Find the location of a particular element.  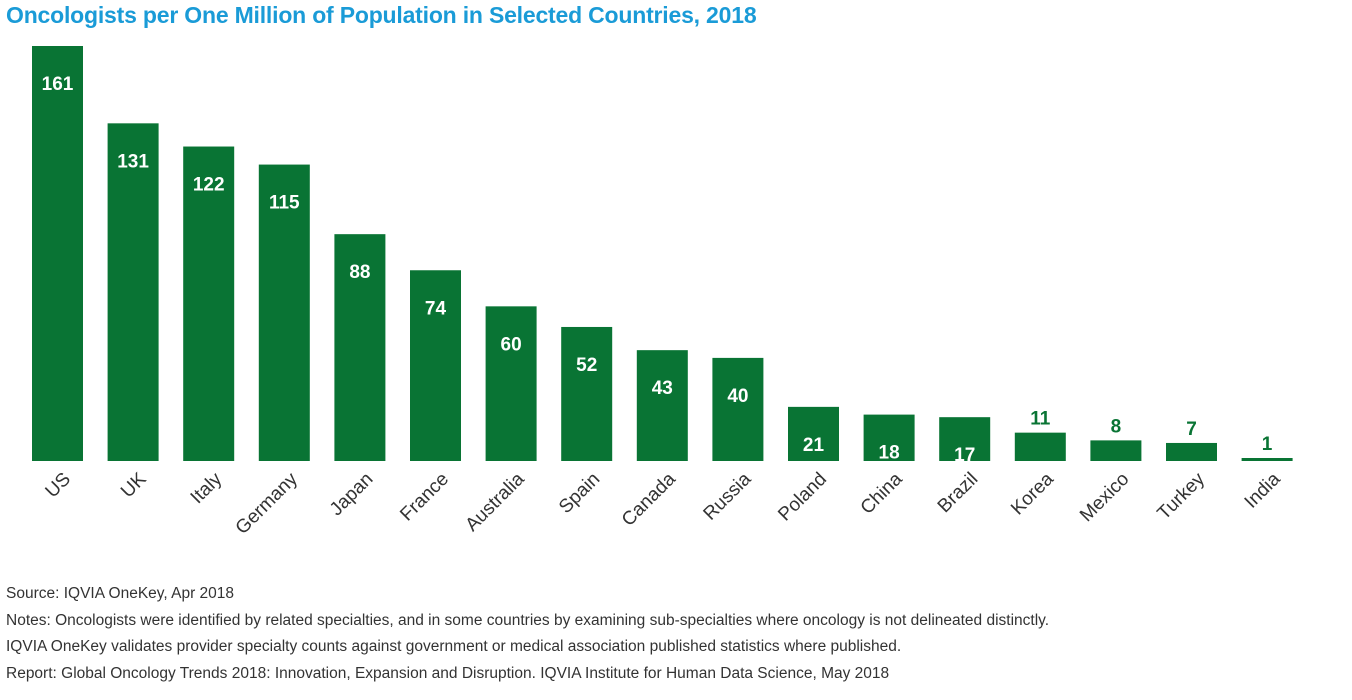

x-tick-label: Brazil is located at coordinates (958, 493).